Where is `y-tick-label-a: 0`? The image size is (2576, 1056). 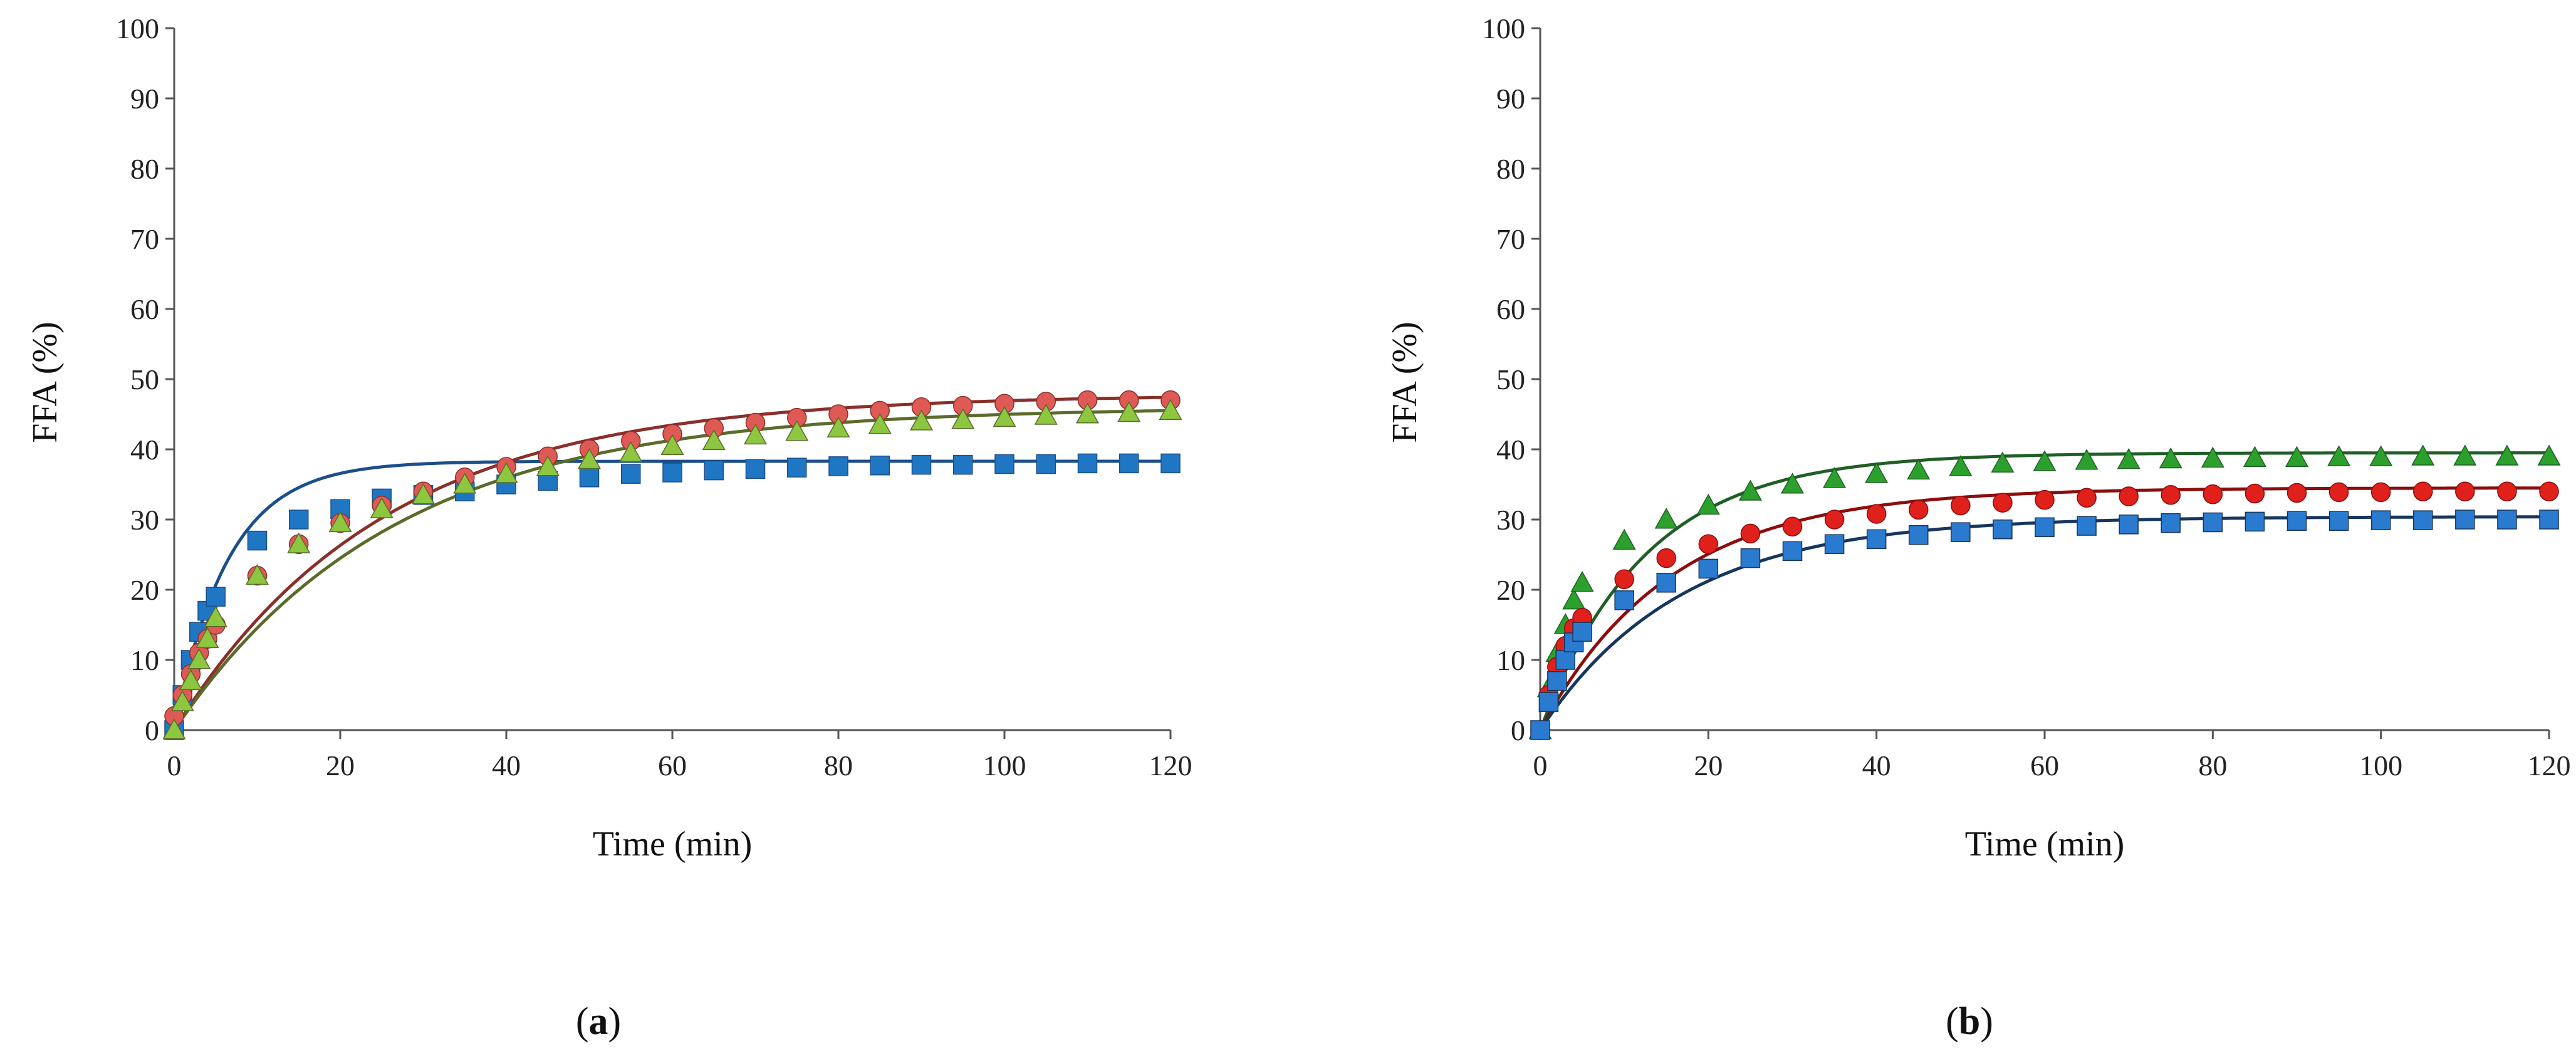 y-tick-label-a: 0 is located at coordinates (152, 730).